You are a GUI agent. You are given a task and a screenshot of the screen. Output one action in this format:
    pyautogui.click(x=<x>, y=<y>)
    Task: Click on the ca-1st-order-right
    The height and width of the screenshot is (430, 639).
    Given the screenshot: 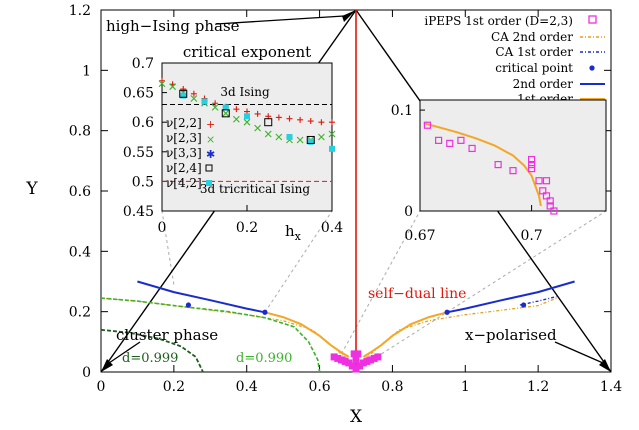 What is the action you would take?
    pyautogui.click(x=538, y=300)
    